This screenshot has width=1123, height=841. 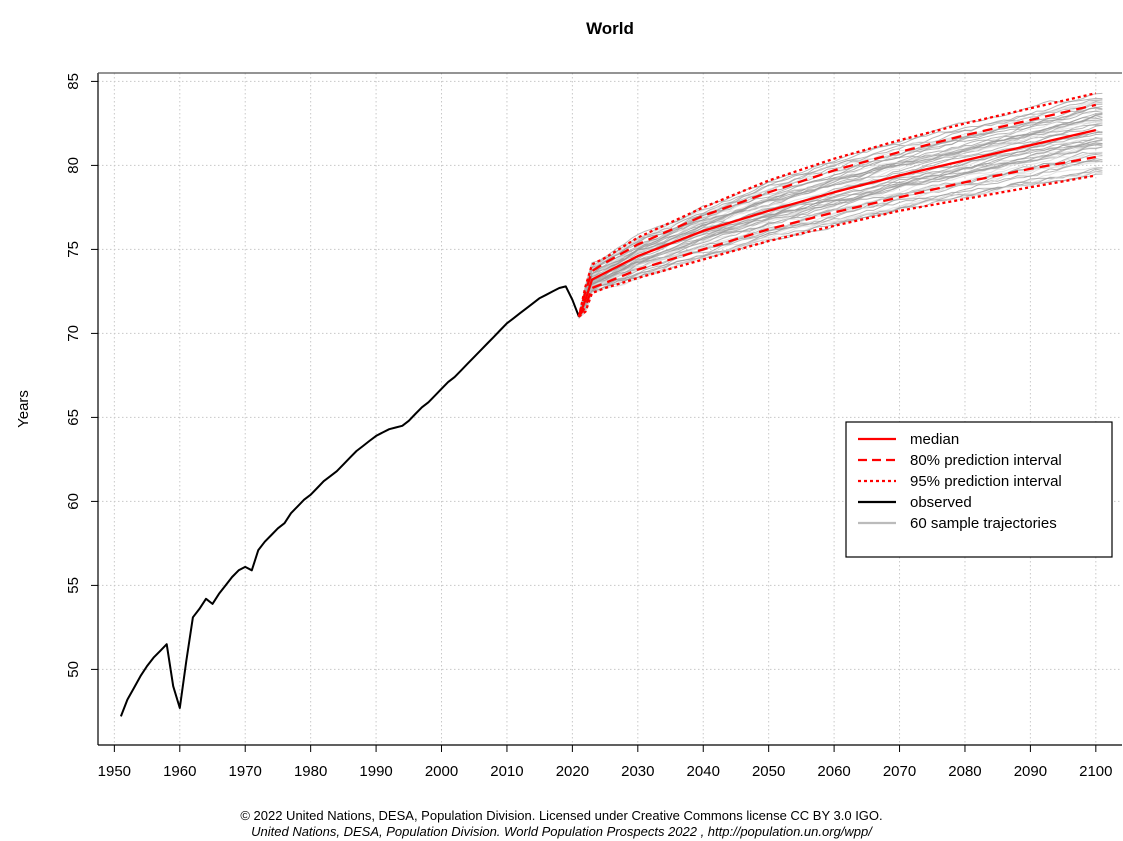 I want to click on sample-trajectories, so click(x=840, y=205).